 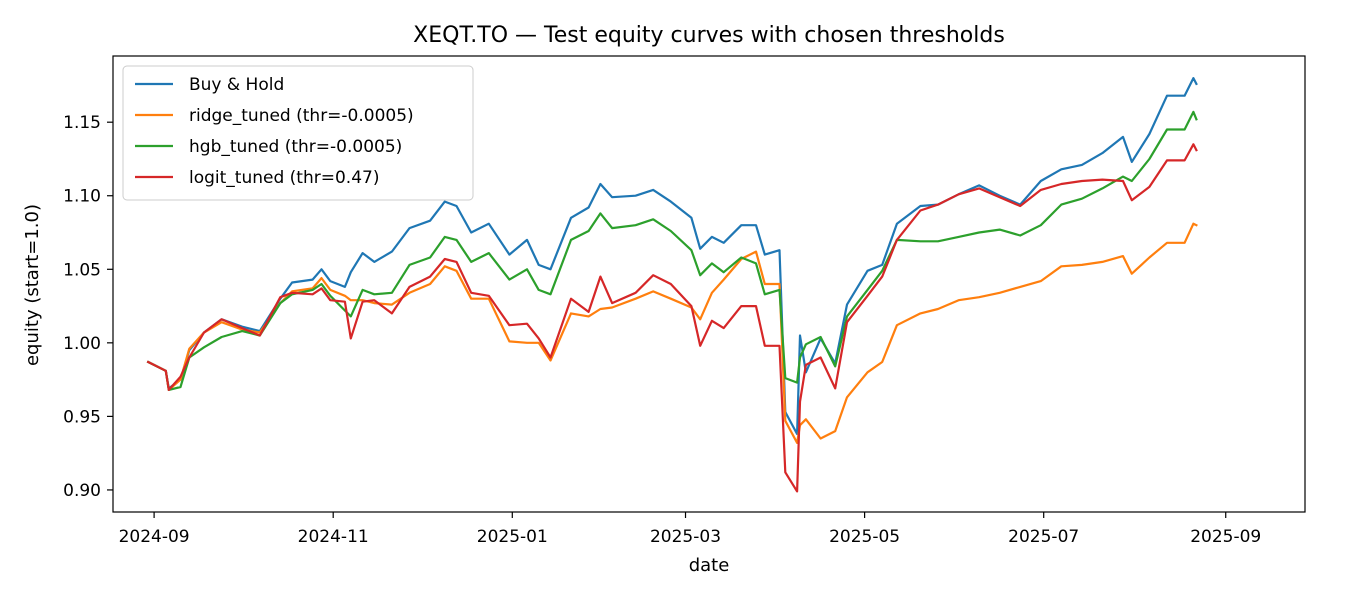 I want to click on legend-label: ridge_tuned (thr=-0.0005), so click(x=301, y=116).